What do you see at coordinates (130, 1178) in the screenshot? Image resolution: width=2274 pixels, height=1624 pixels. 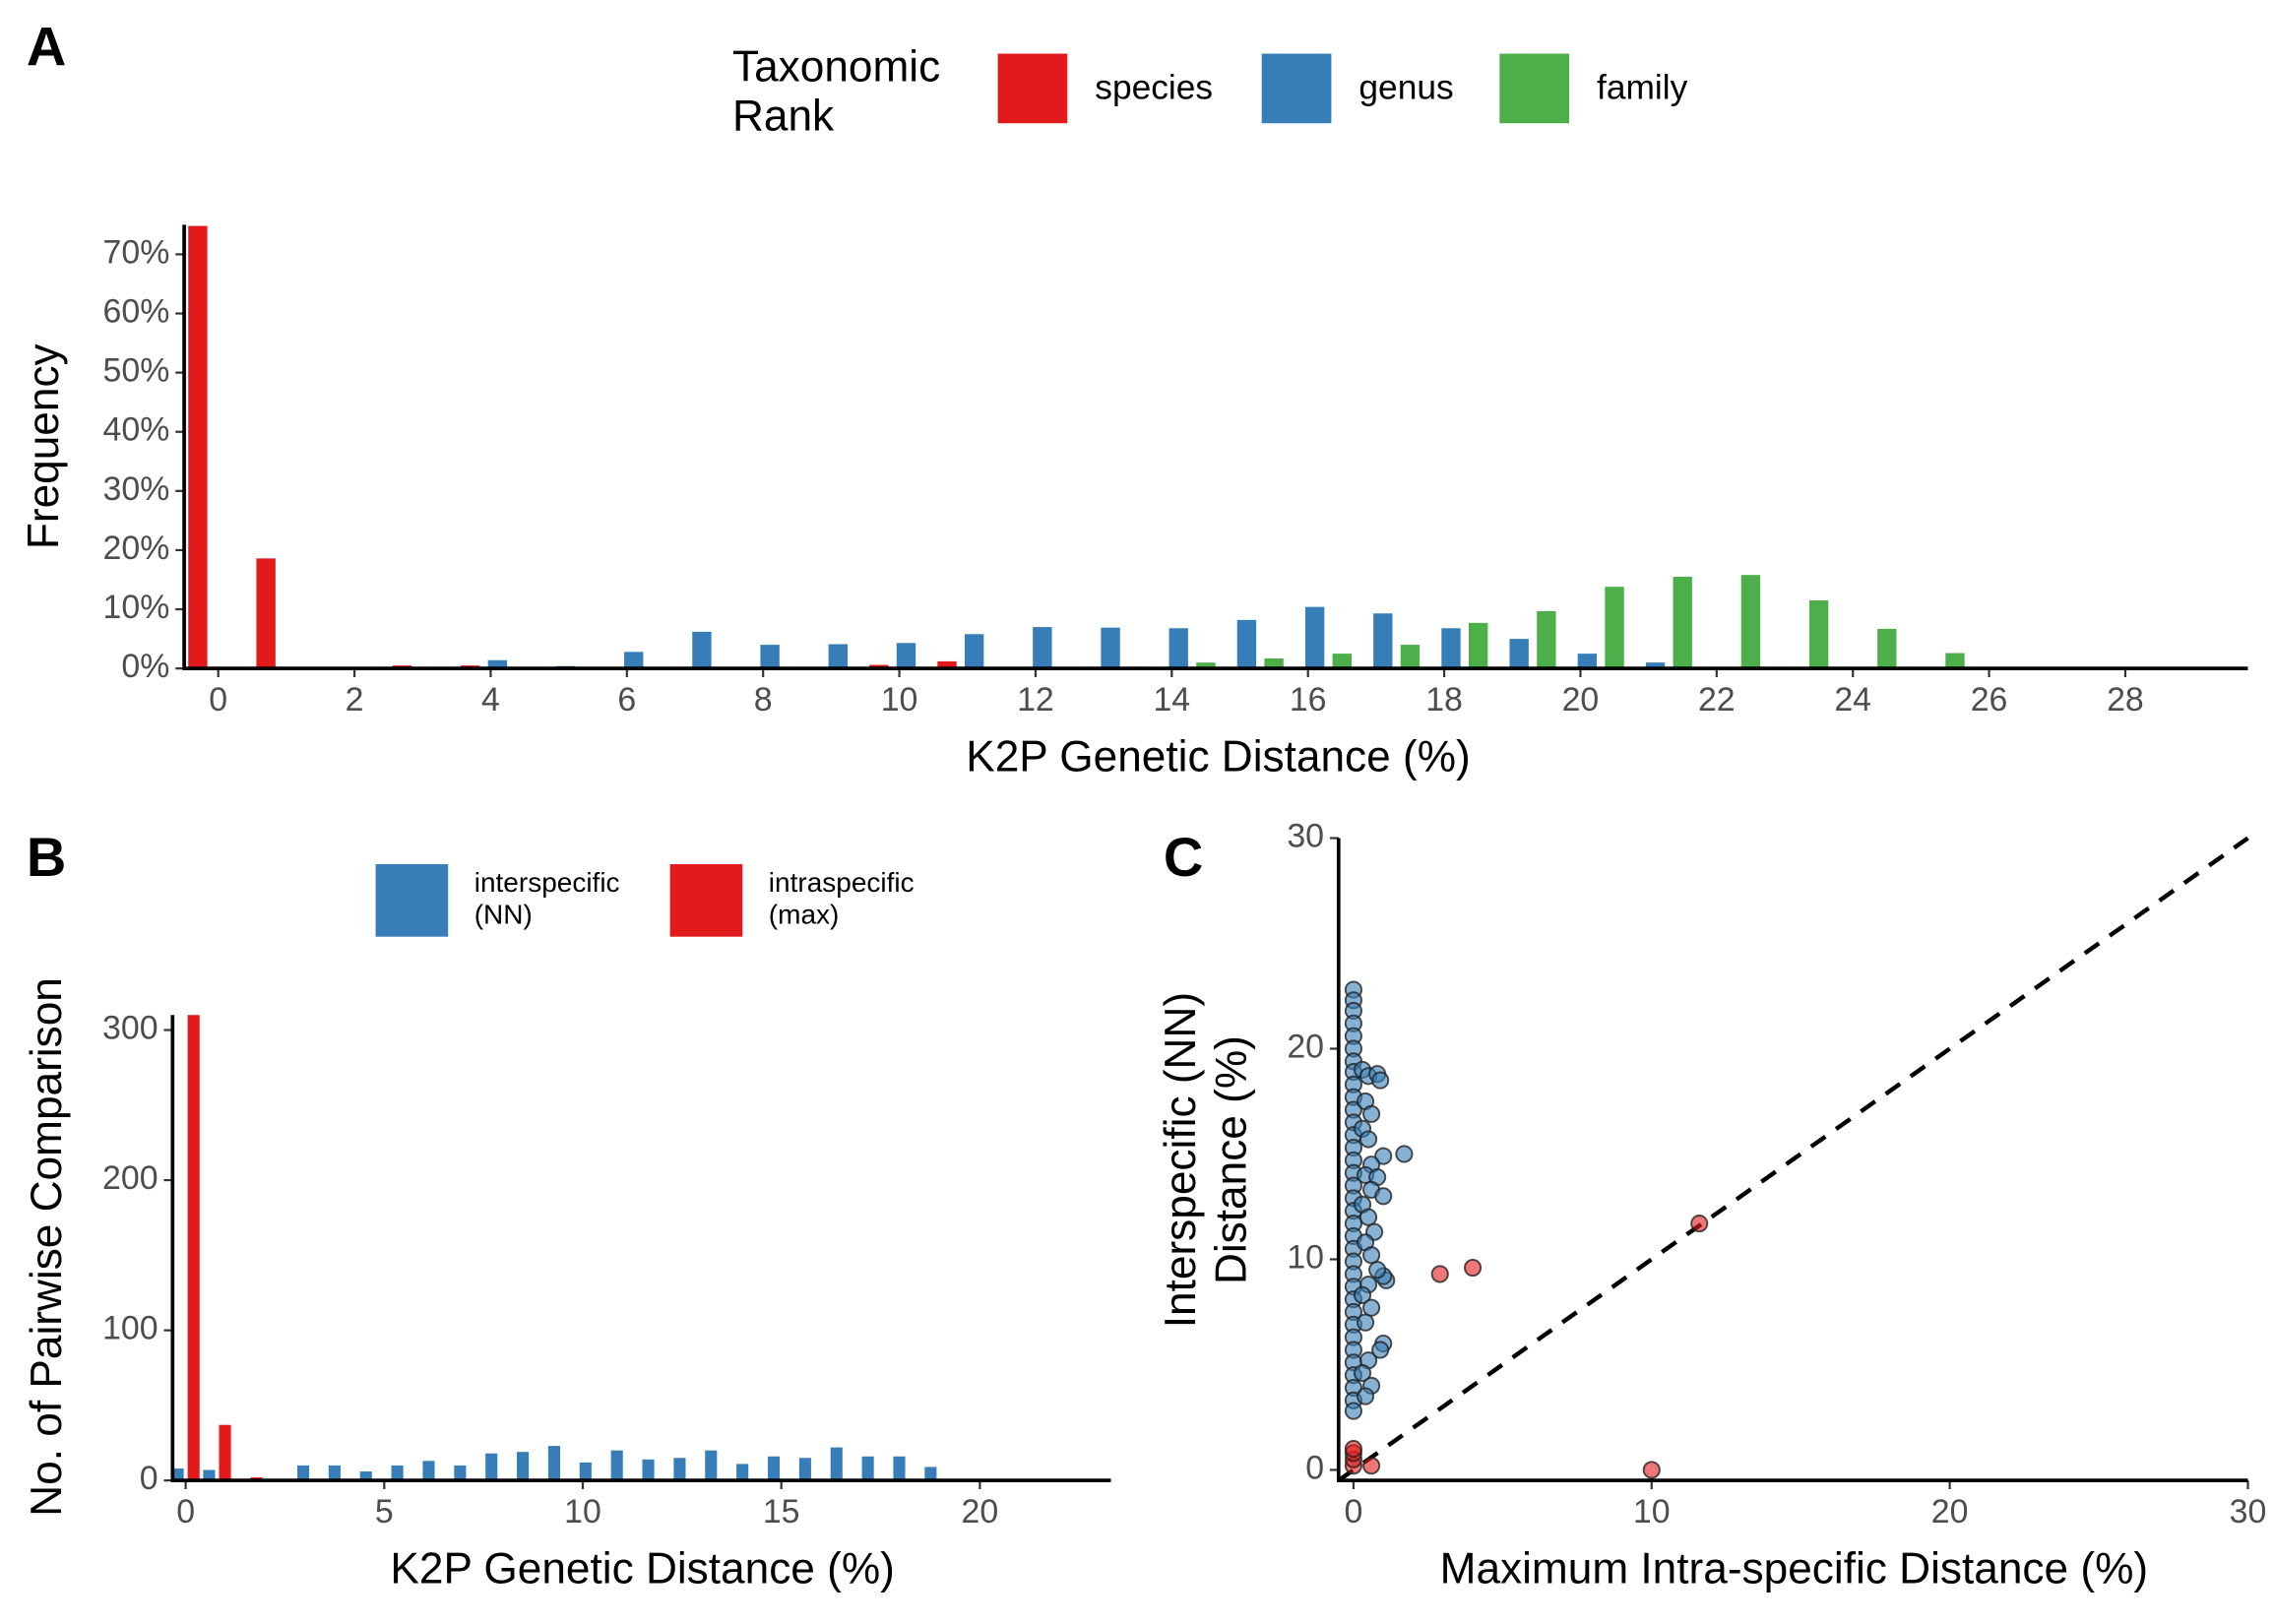 I see `y-tick-label: 200` at bounding box center [130, 1178].